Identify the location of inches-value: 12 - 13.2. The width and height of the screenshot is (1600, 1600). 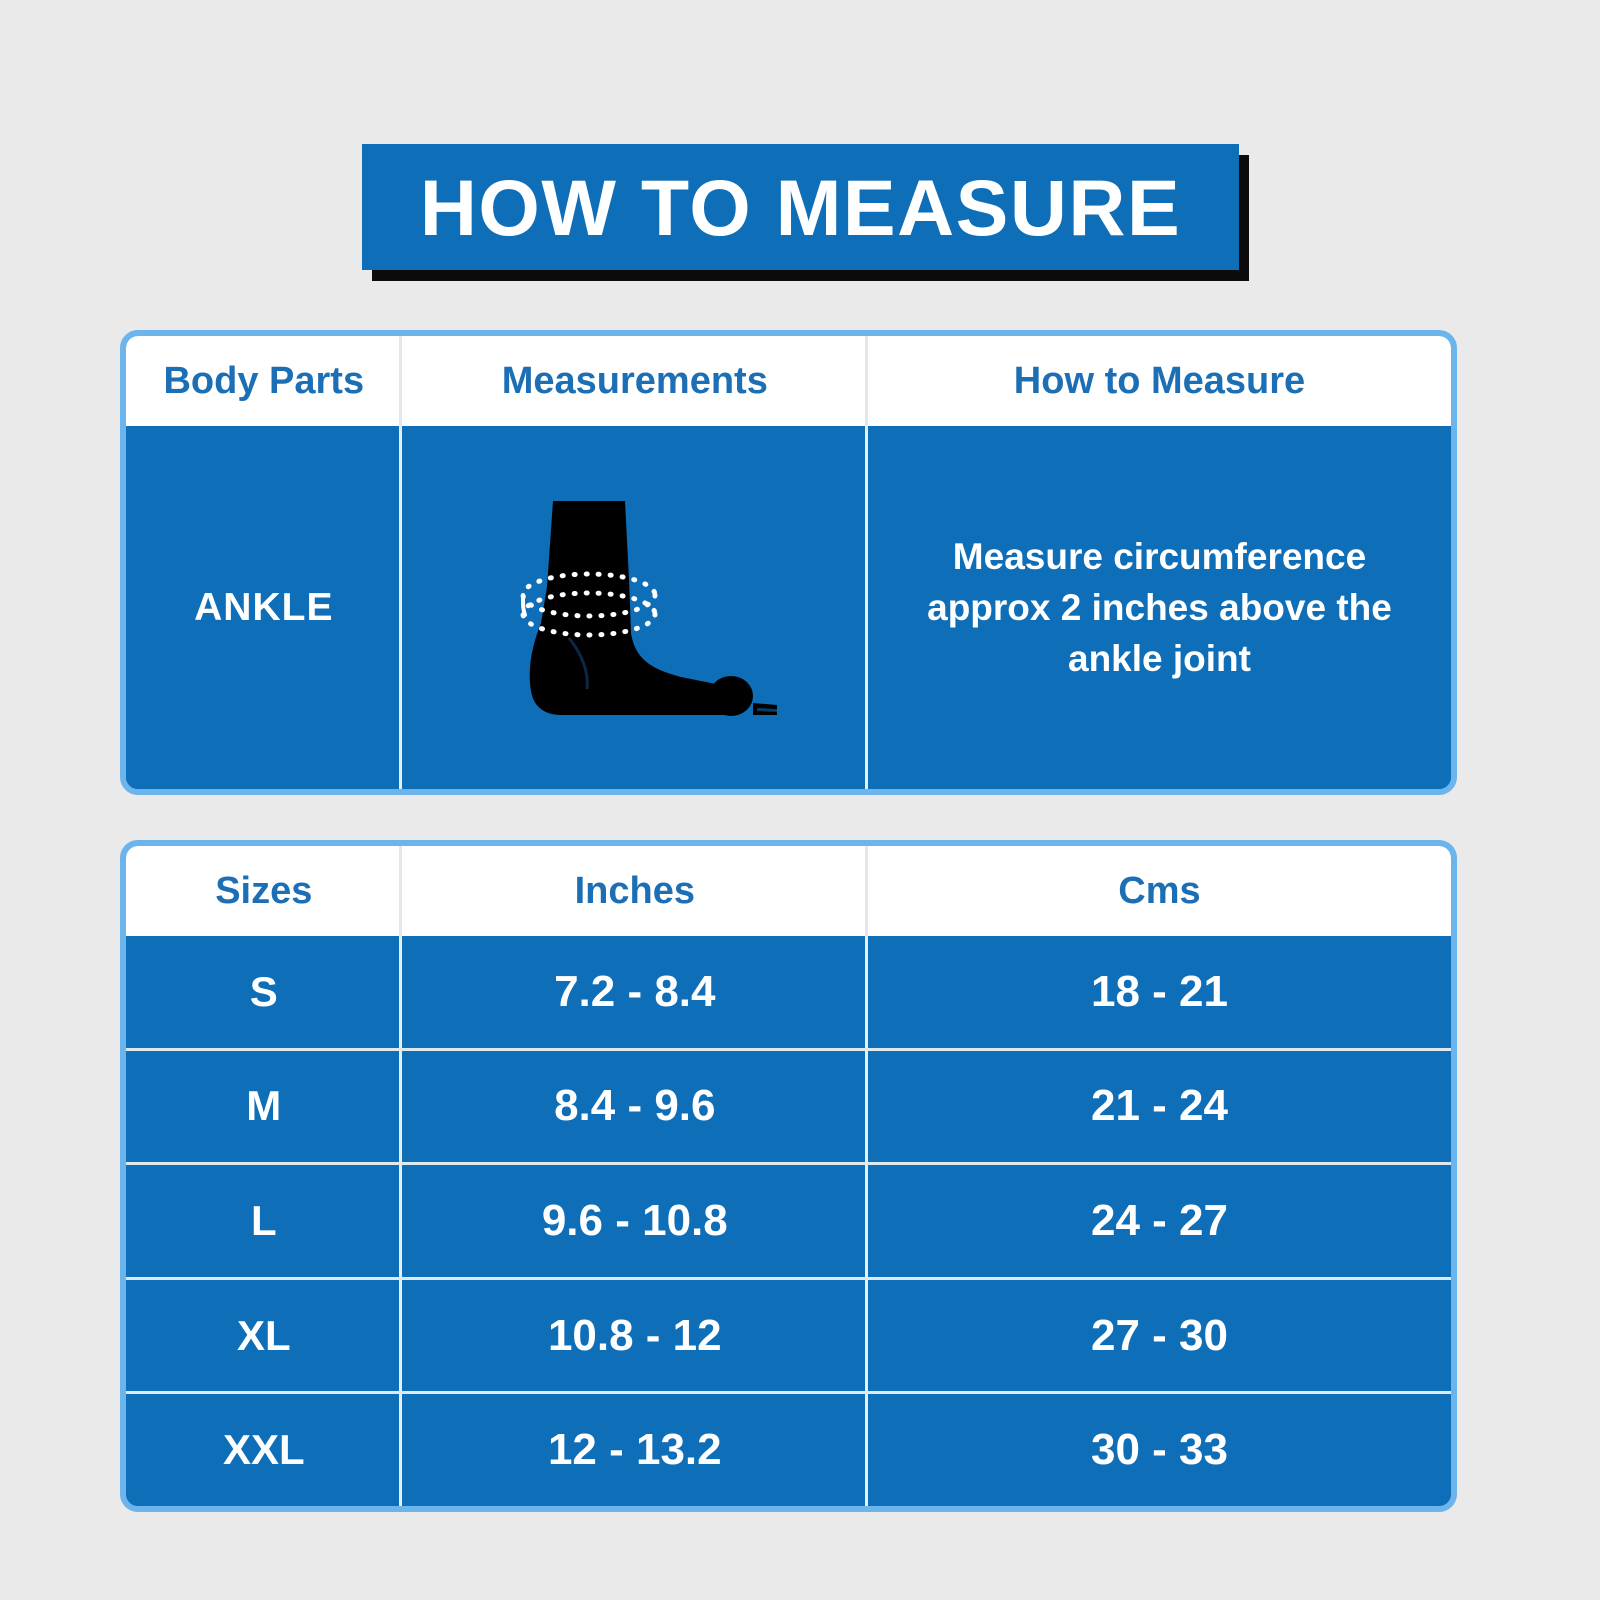
(634, 1450).